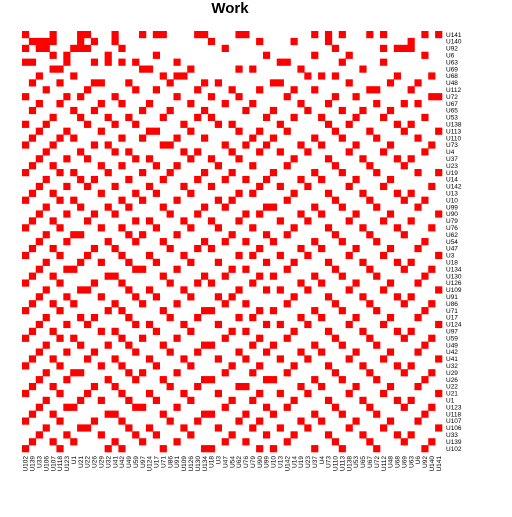  What do you see at coordinates (452, 332) in the screenshot?
I see `y-tick-label: U97` at bounding box center [452, 332].